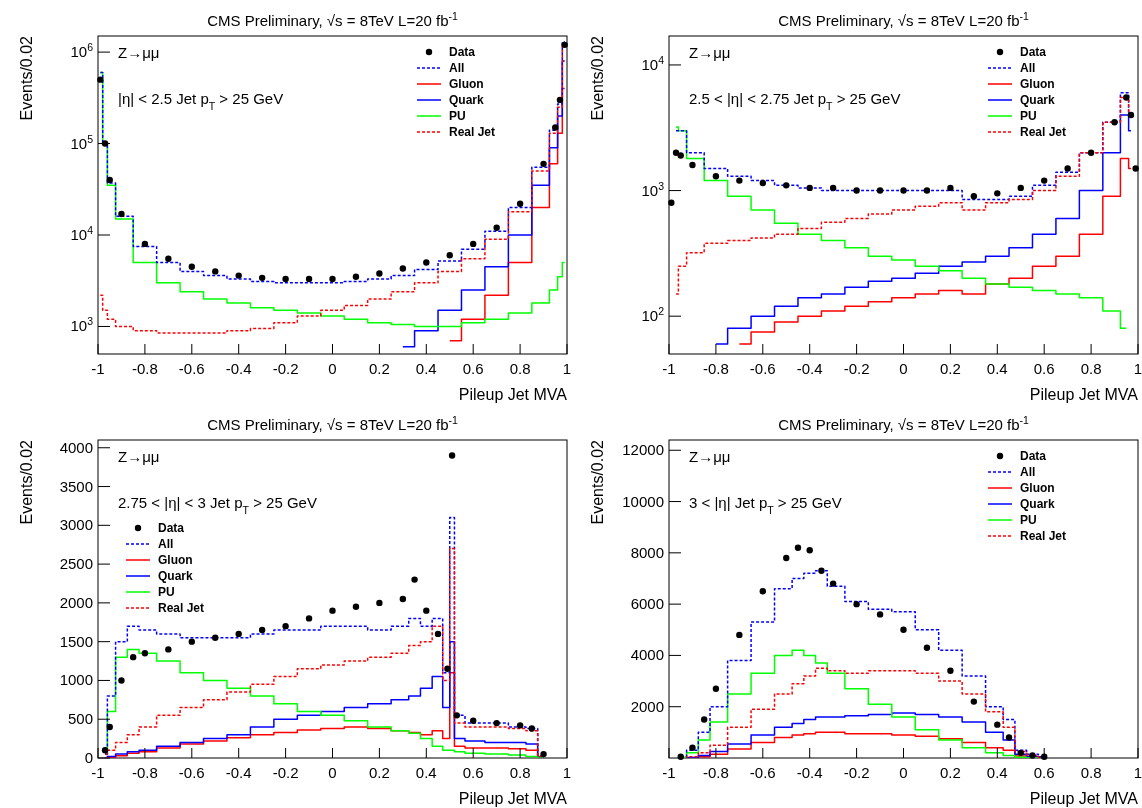 Image resolution: width=1142 pixels, height=808 pixels. What do you see at coordinates (217, 505) in the screenshot?
I see `annotation: 2.75 < |η| < 3 Jet p$_{T}$ > 25 GeV` at bounding box center [217, 505].